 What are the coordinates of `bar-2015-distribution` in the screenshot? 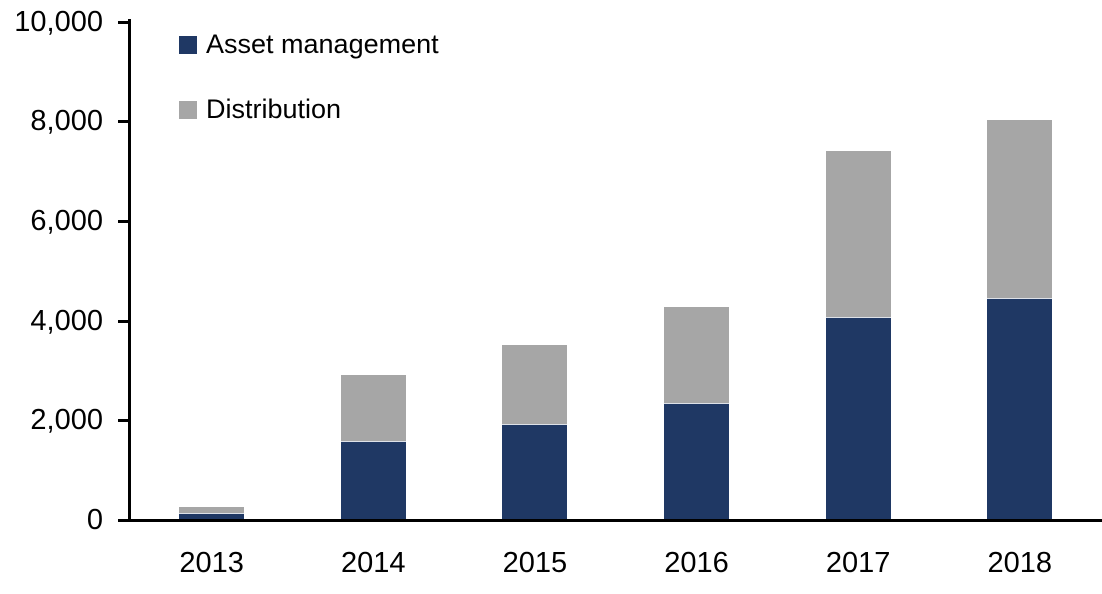 It's located at (535, 384).